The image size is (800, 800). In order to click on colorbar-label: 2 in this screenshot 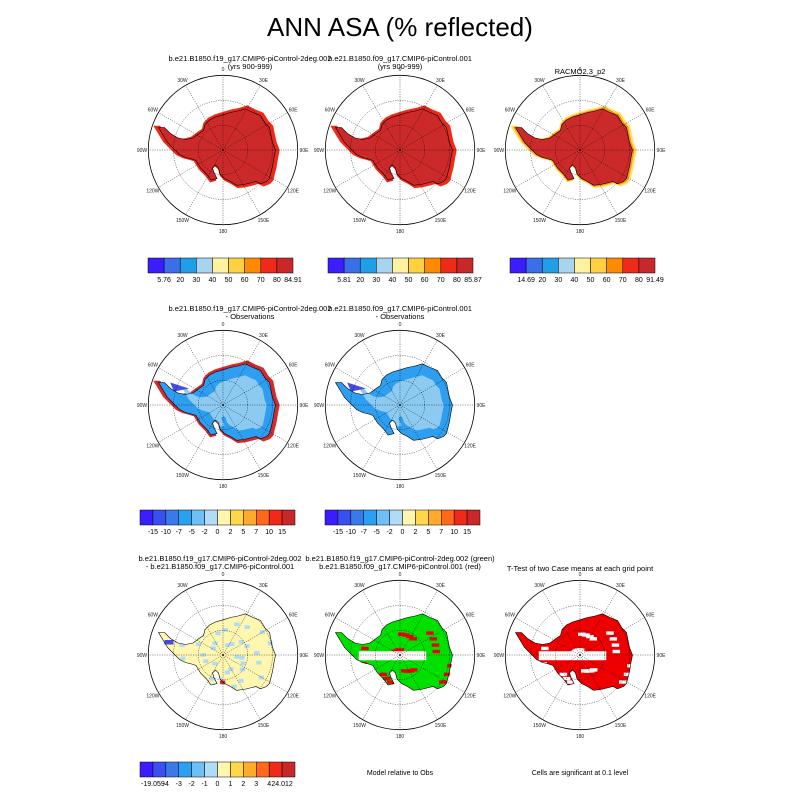, I will do `click(415, 532)`.